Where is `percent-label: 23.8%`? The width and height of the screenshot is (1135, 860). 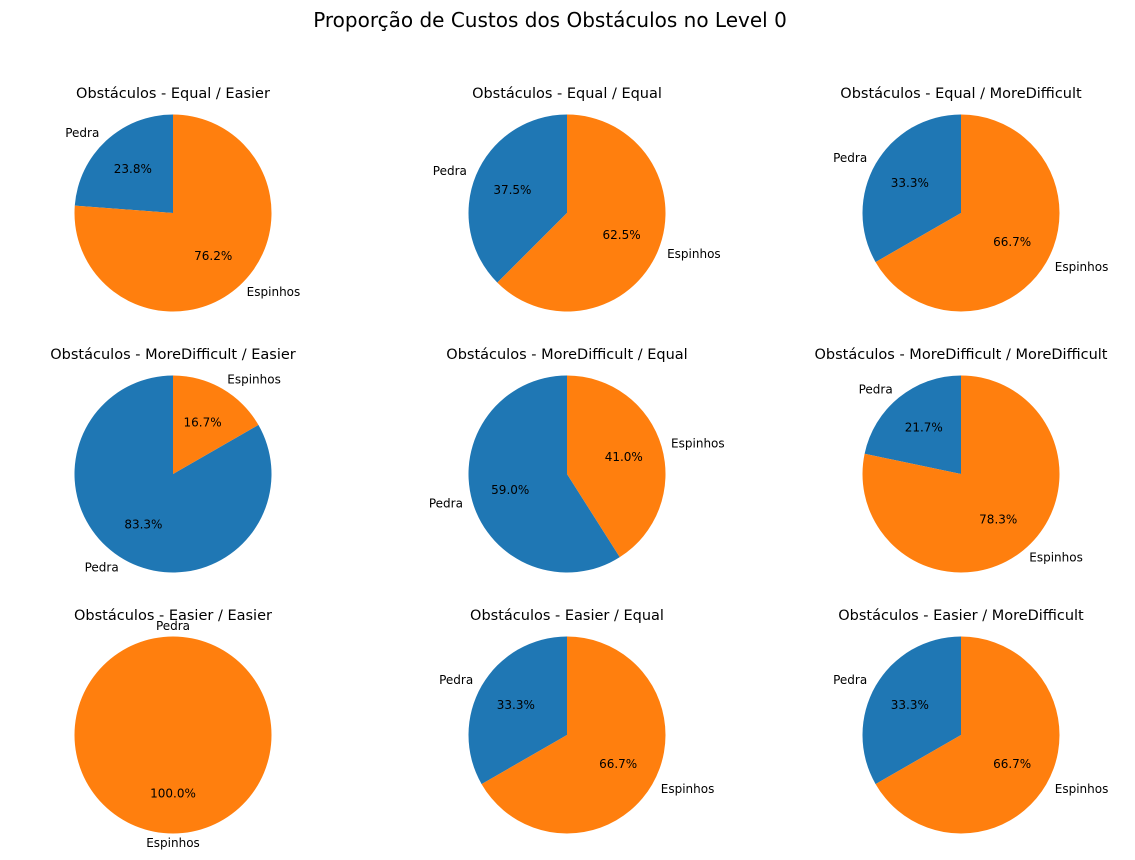
percent-label: 23.8% is located at coordinates (133, 169).